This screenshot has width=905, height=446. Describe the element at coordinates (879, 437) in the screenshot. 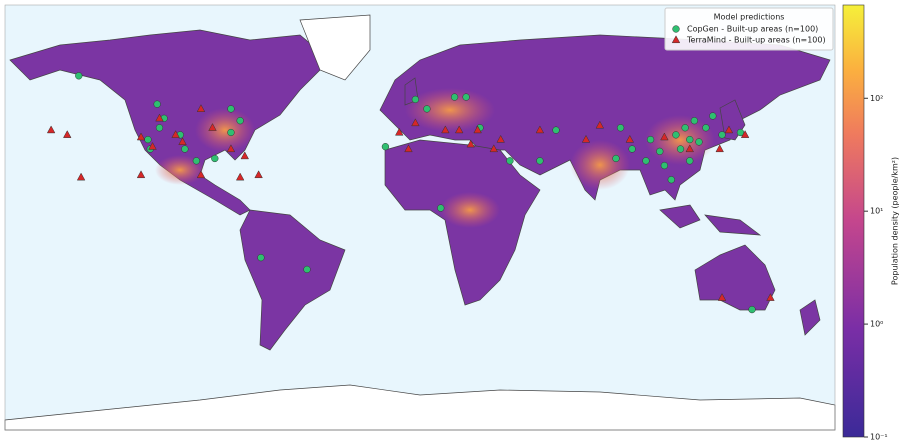

I see `colorbar-tick-label: 10⁻¹` at that location.